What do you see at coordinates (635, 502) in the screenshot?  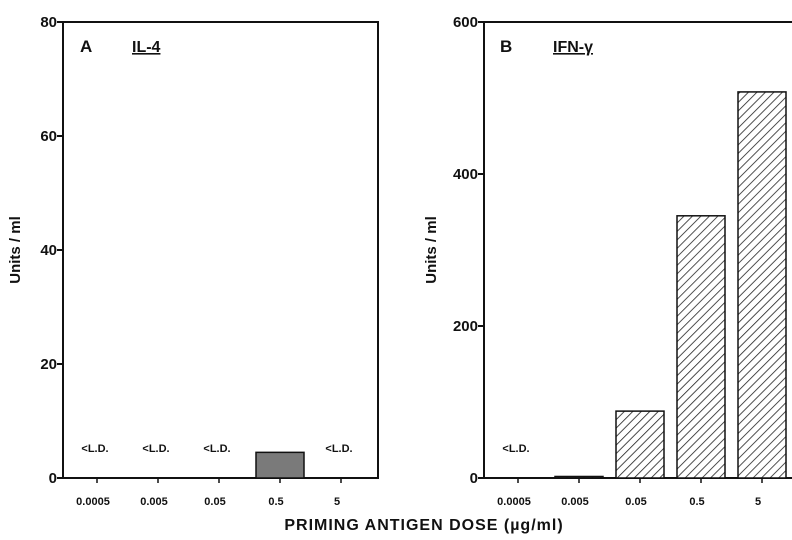 I see `panel-b-x-tick-label: 0.05` at bounding box center [635, 502].